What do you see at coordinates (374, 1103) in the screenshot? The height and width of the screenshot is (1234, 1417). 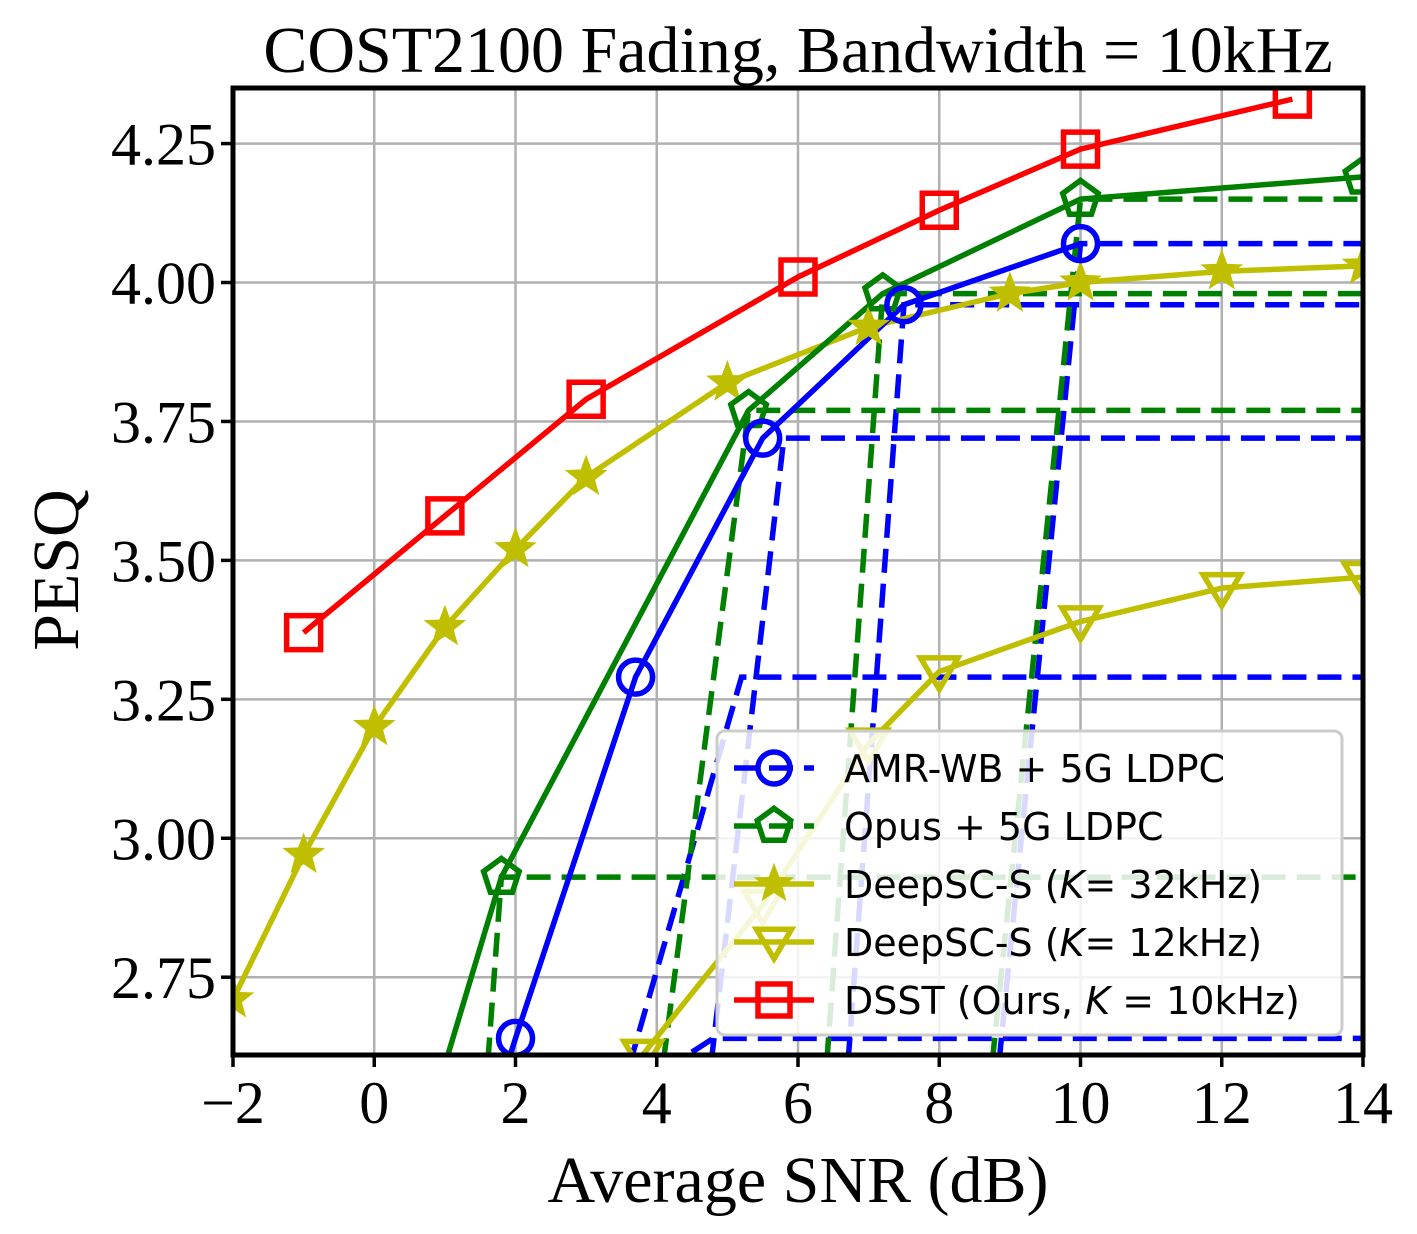 I see `x-tick-label: 0` at bounding box center [374, 1103].